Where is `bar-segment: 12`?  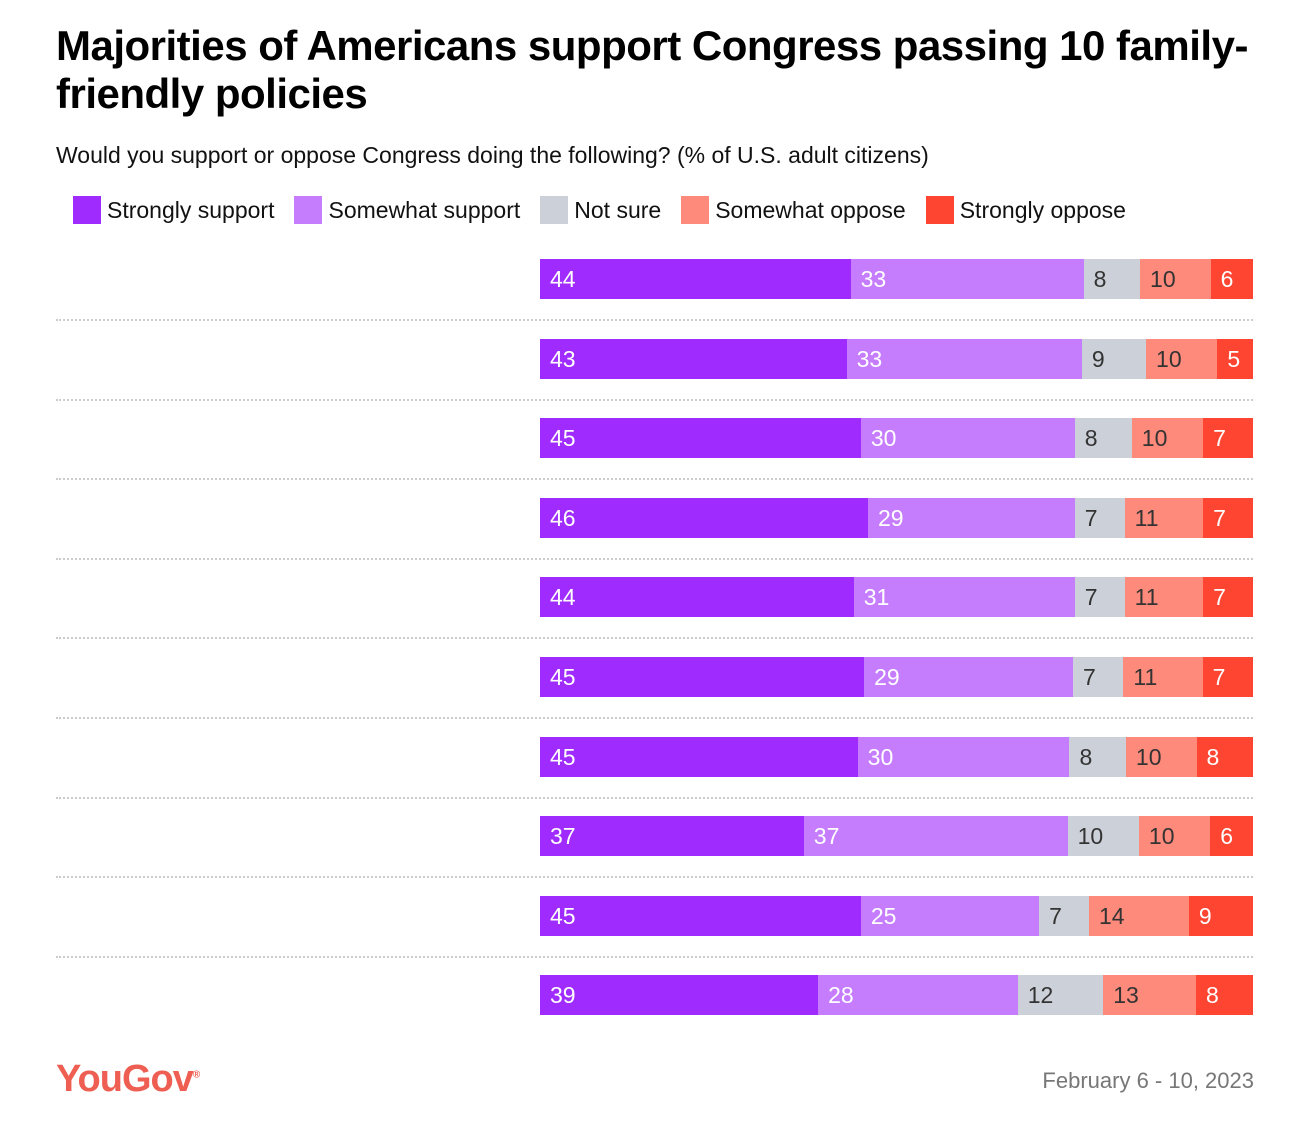
bar-segment: 12 is located at coordinates (1060, 995).